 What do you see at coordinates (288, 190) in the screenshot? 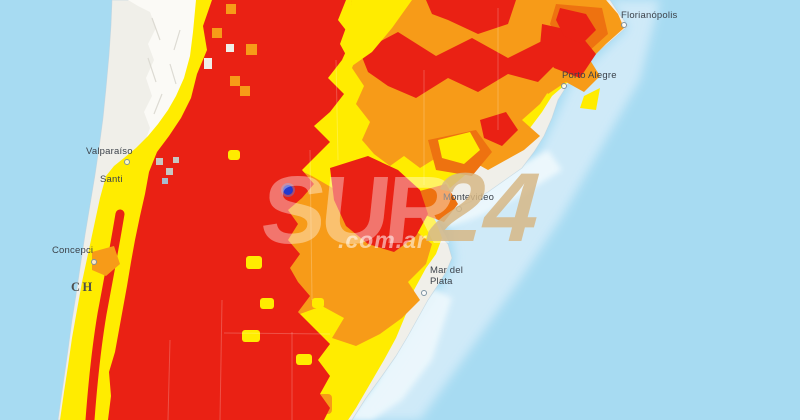
I see `event-location-marker` at bounding box center [288, 190].